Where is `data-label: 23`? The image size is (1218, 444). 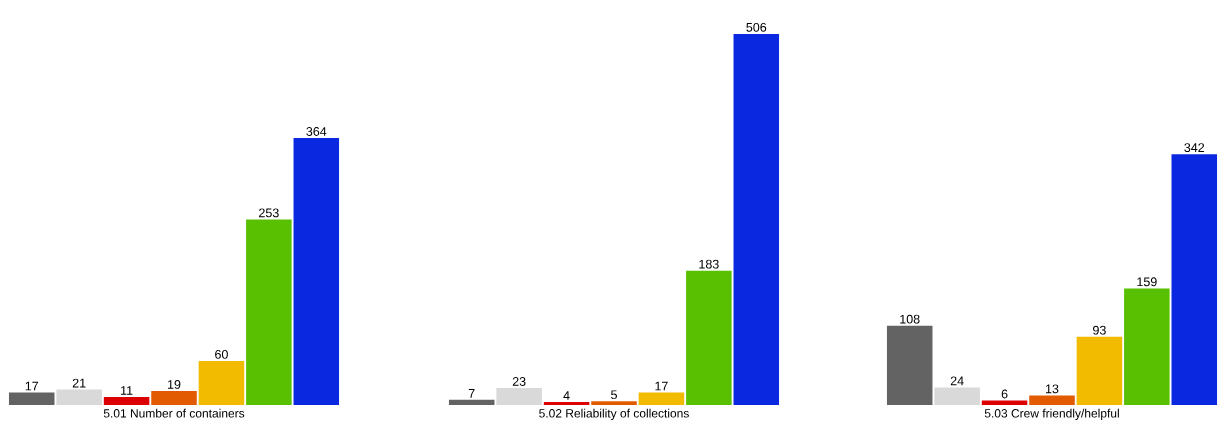
data-label: 23 is located at coordinates (519, 381).